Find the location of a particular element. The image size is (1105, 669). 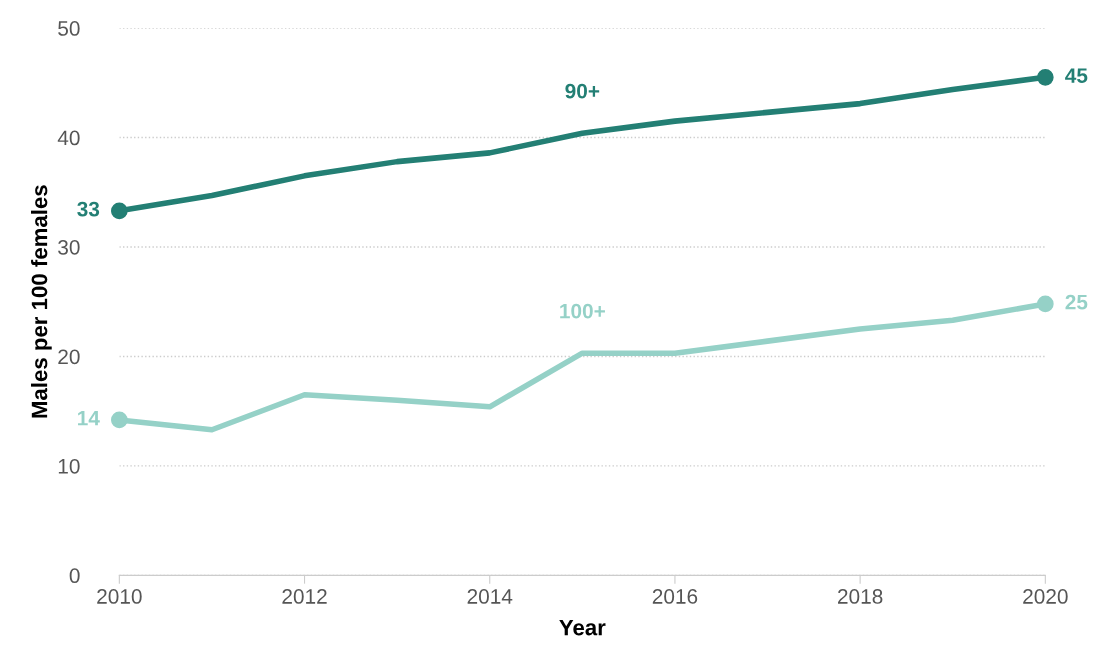

x-tick-label: 2012 is located at coordinates (304, 596).